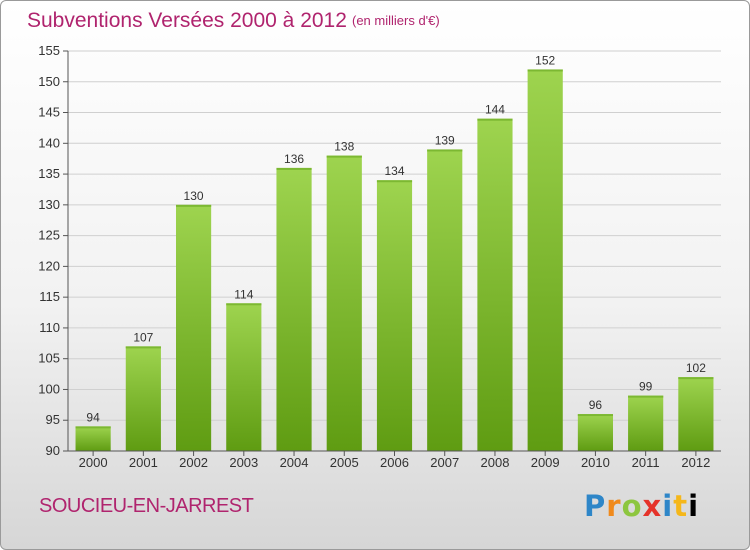 Image resolution: width=750 pixels, height=550 pixels. What do you see at coordinates (244, 377) in the screenshot?
I see `bar-2003` at bounding box center [244, 377].